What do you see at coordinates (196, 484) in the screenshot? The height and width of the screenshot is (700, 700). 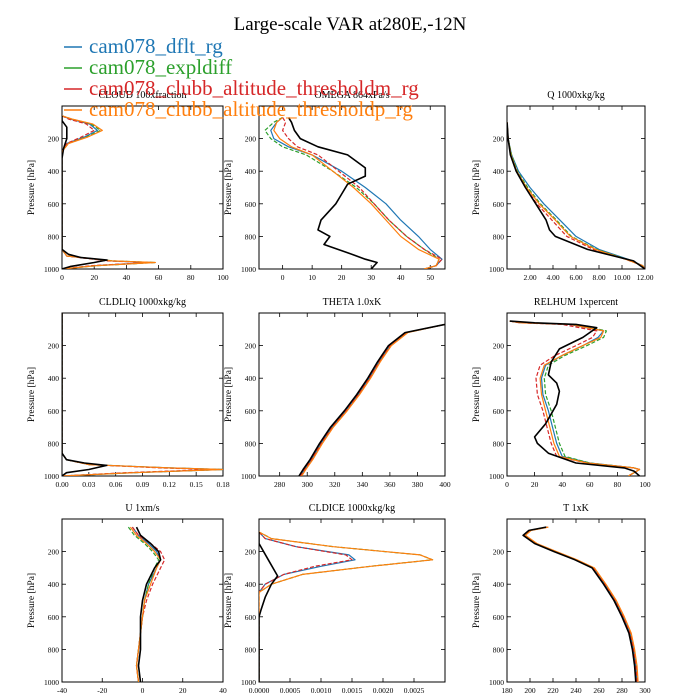 I see `x-tick-label: 0.15` at bounding box center [196, 484].